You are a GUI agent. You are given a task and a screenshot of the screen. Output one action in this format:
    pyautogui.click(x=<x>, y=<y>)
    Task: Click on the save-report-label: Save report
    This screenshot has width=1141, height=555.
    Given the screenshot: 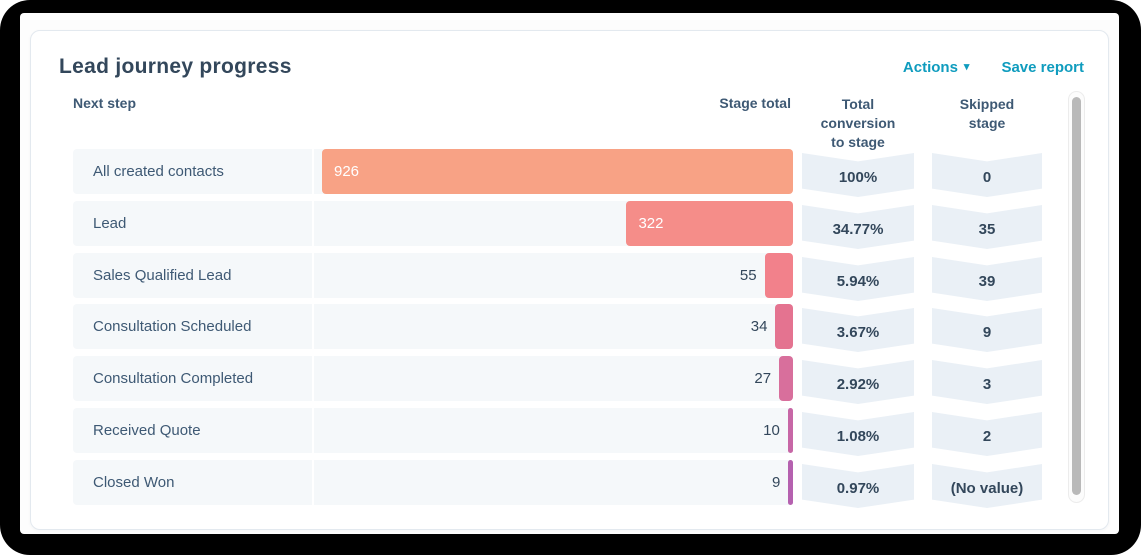 What is the action you would take?
    pyautogui.click(x=1042, y=67)
    